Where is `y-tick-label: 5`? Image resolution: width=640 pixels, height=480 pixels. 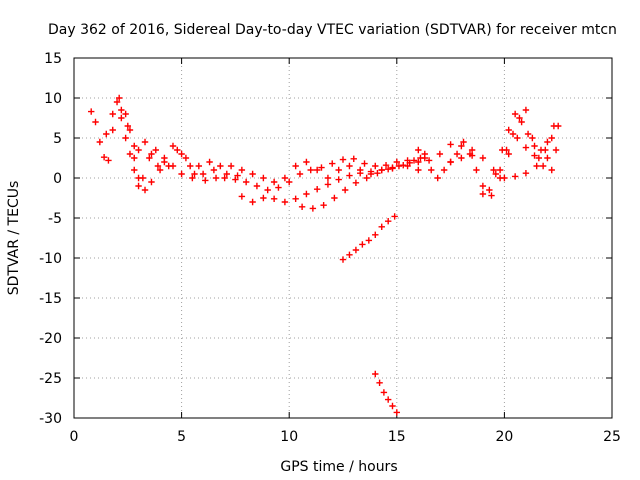 y-tick-label: 5 is located at coordinates (57, 139).